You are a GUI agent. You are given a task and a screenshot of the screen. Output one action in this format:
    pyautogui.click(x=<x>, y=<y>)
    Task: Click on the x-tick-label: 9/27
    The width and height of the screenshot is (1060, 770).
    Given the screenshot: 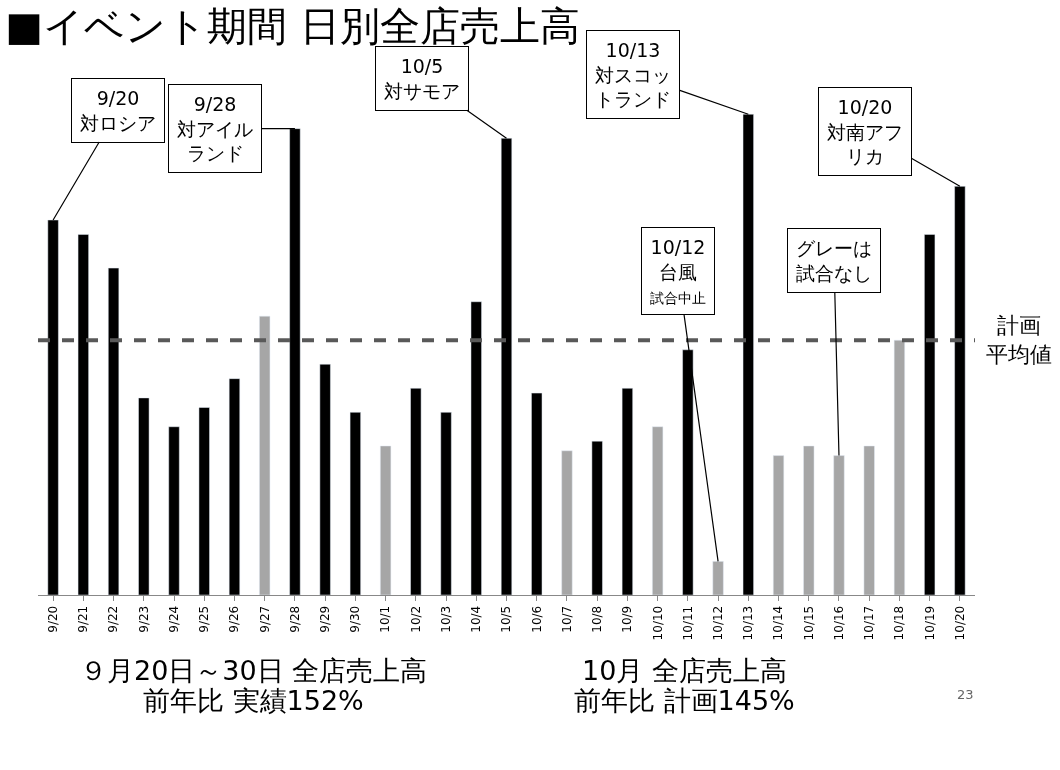 What is the action you would take?
    pyautogui.click(x=264, y=619)
    